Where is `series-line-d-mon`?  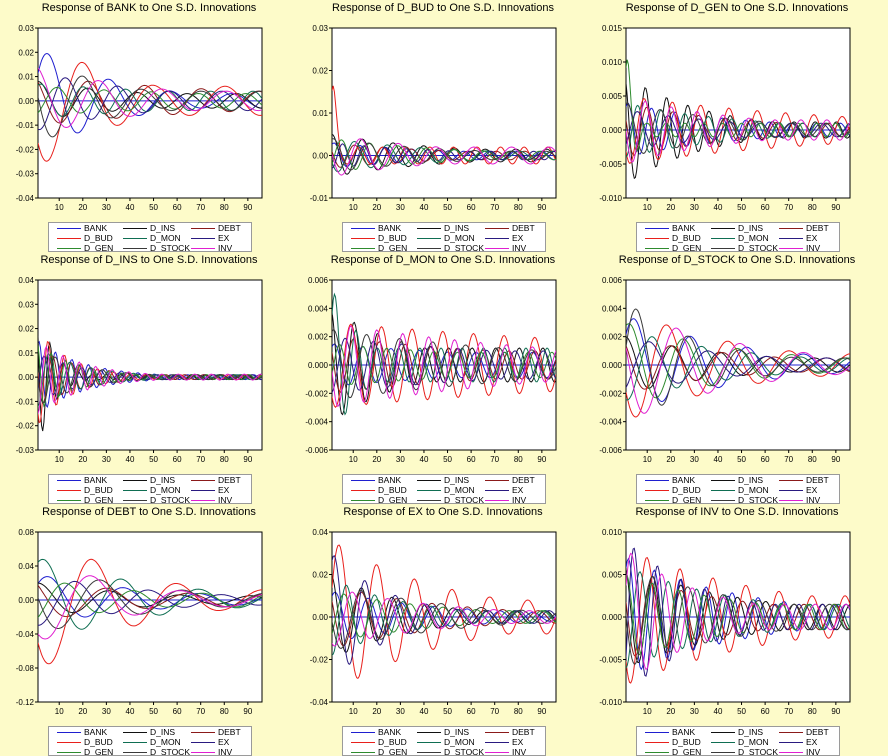
series-line-d-mon is located at coordinates (444, 354).